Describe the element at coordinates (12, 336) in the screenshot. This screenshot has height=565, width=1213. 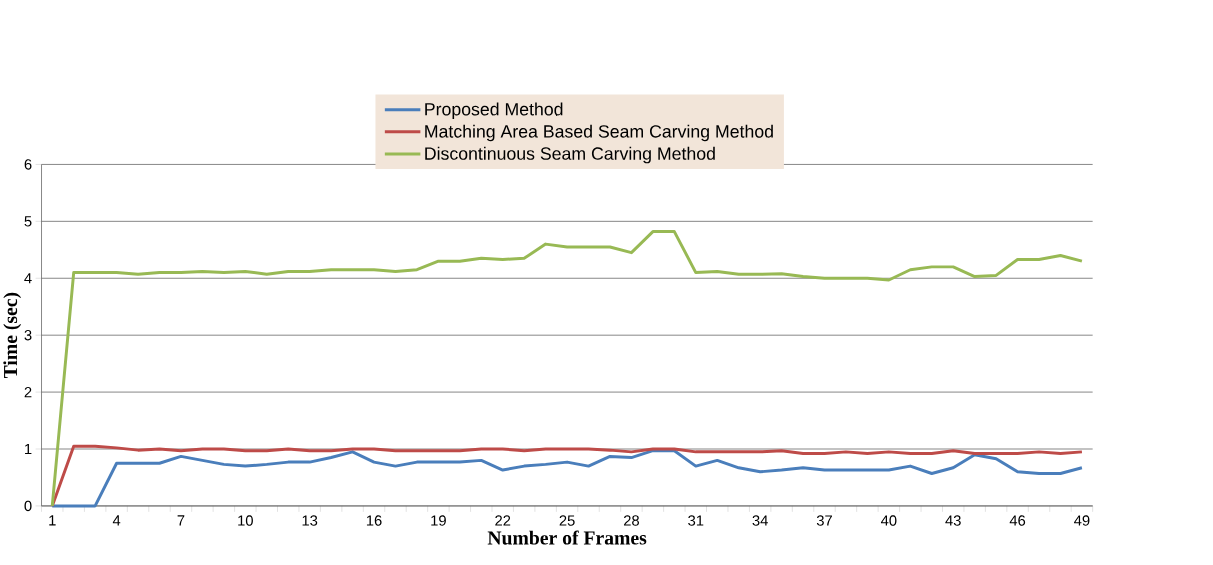
I see `y-axis-title: Time (sec)` at that location.